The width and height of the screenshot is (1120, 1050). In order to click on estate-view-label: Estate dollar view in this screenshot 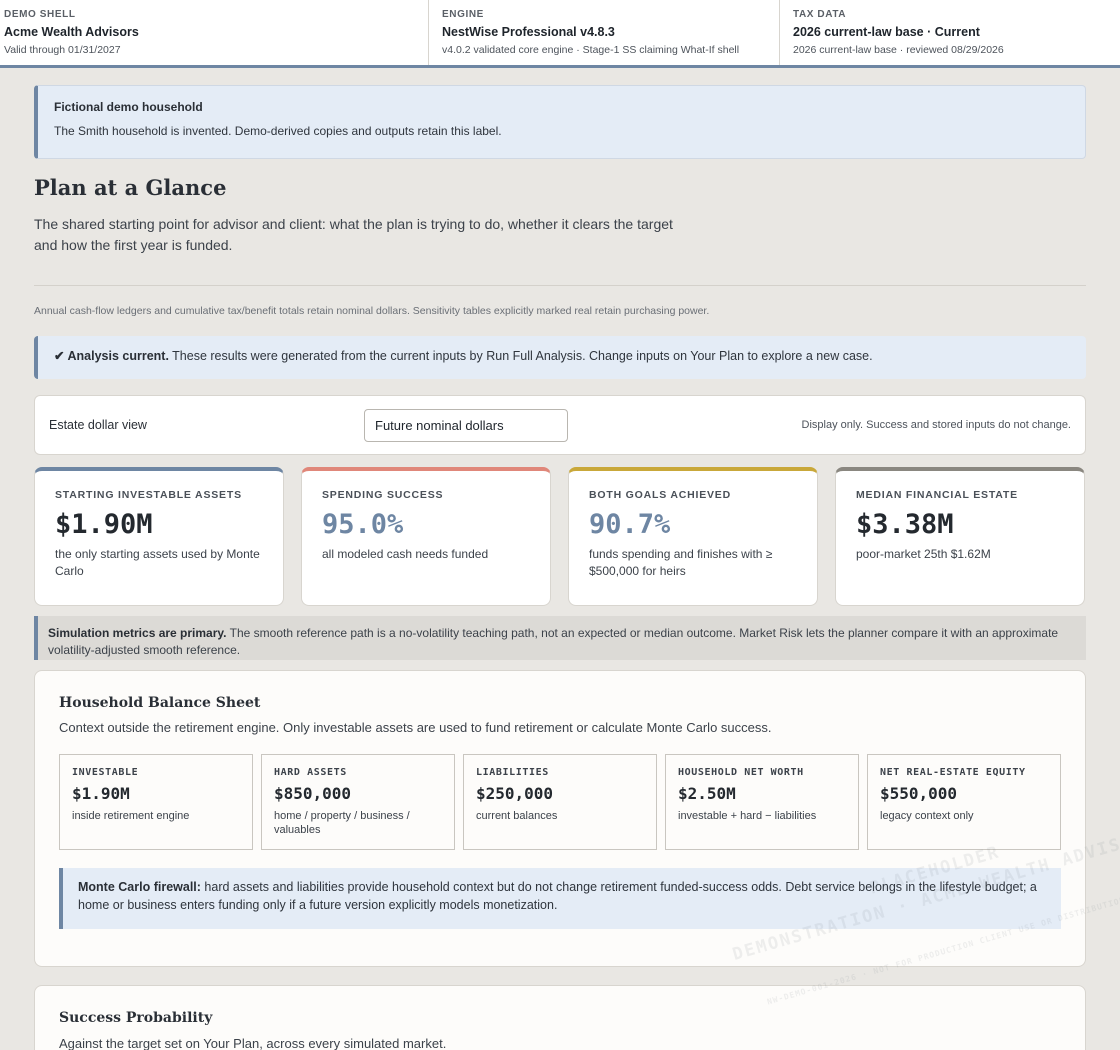, I will do `click(98, 425)`.